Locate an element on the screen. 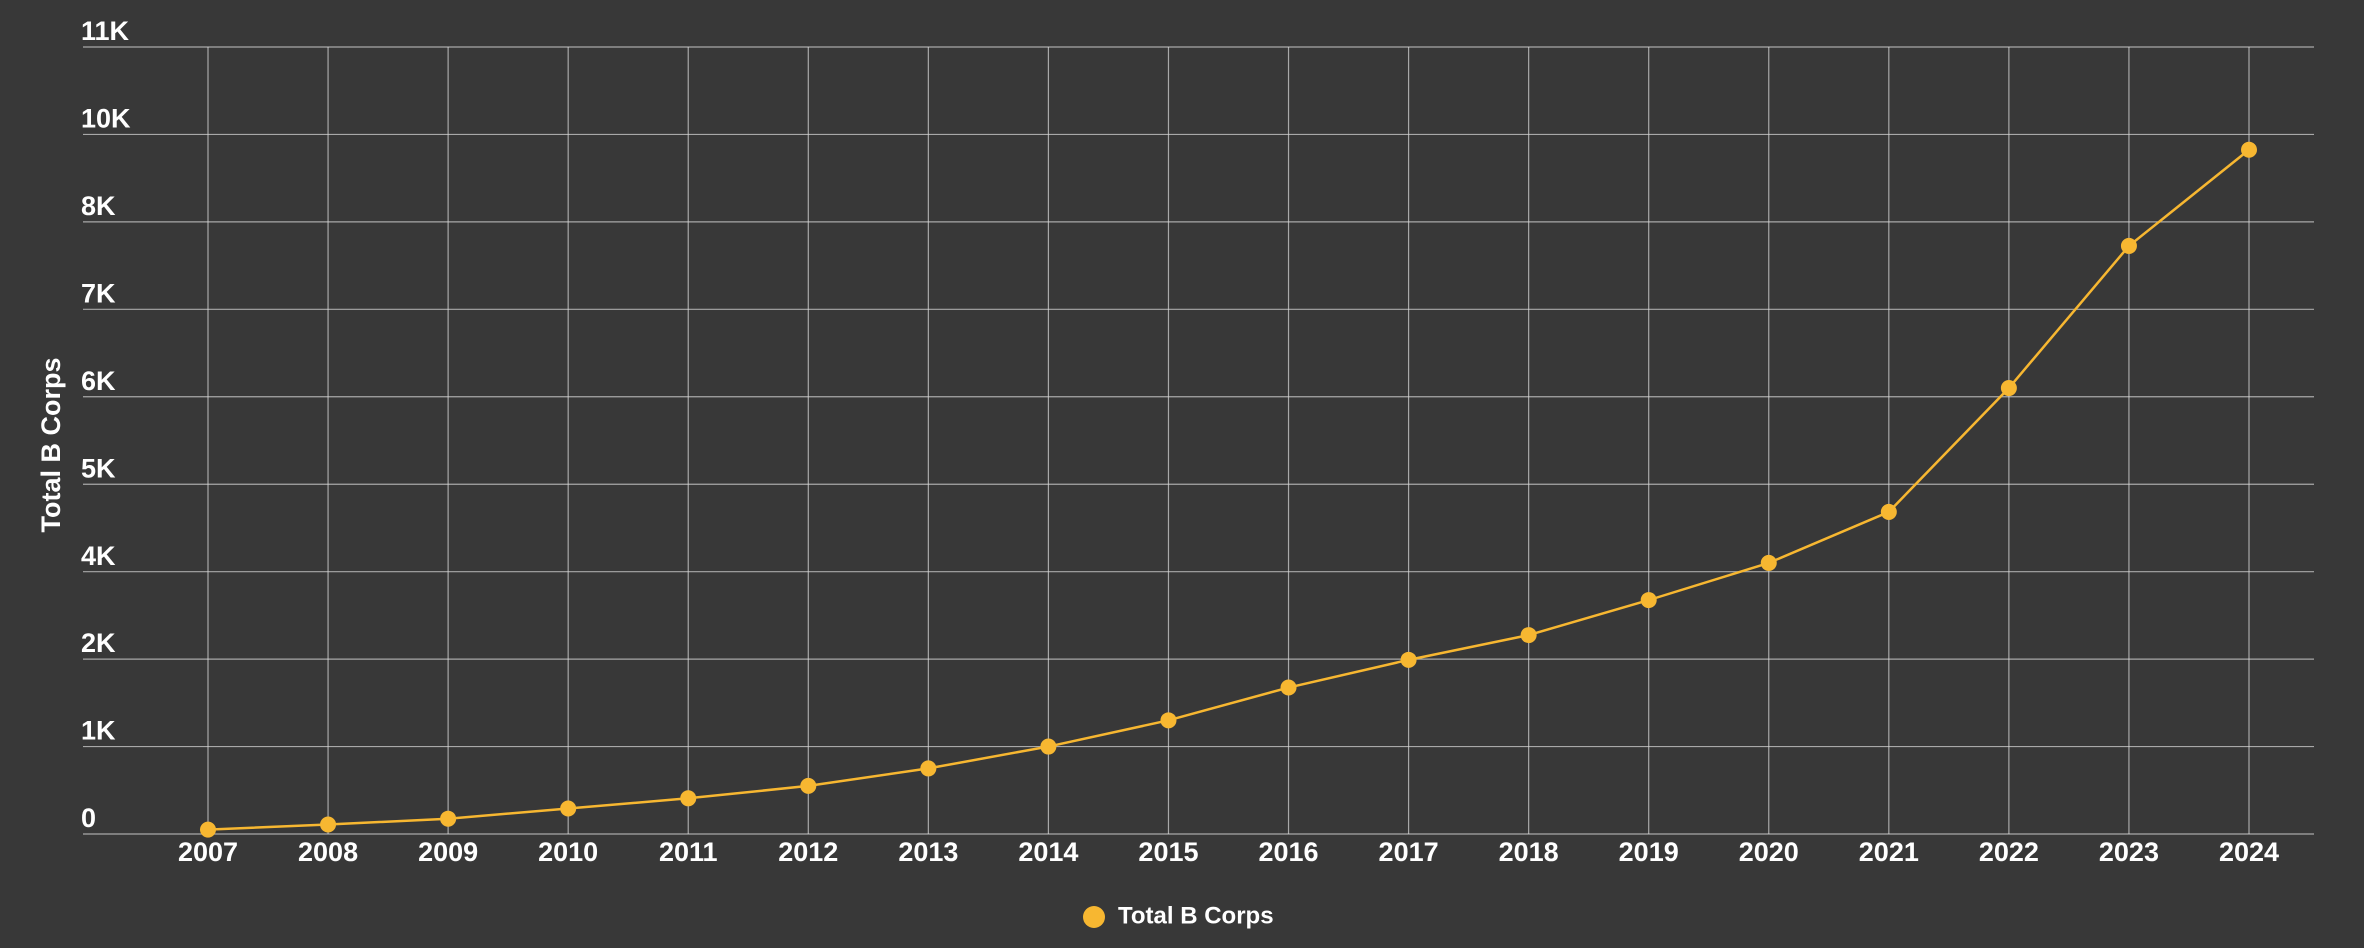  x-tick-label: 2016 is located at coordinates (1288, 852).